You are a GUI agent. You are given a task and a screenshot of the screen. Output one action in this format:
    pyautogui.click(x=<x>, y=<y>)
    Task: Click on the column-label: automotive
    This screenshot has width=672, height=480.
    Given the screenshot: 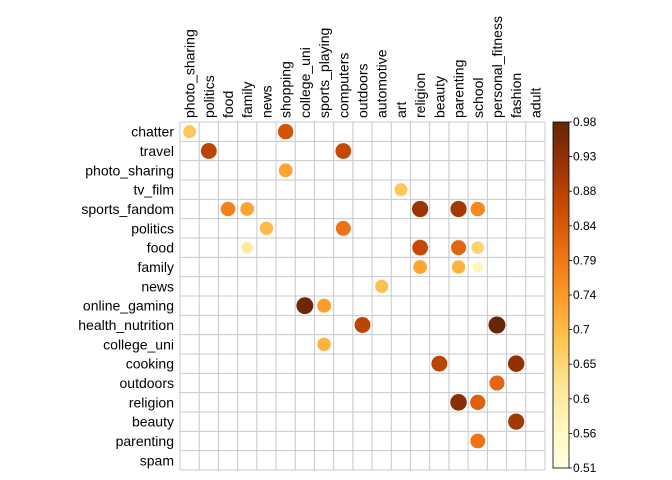 What is the action you would take?
    pyautogui.click(x=382, y=83)
    